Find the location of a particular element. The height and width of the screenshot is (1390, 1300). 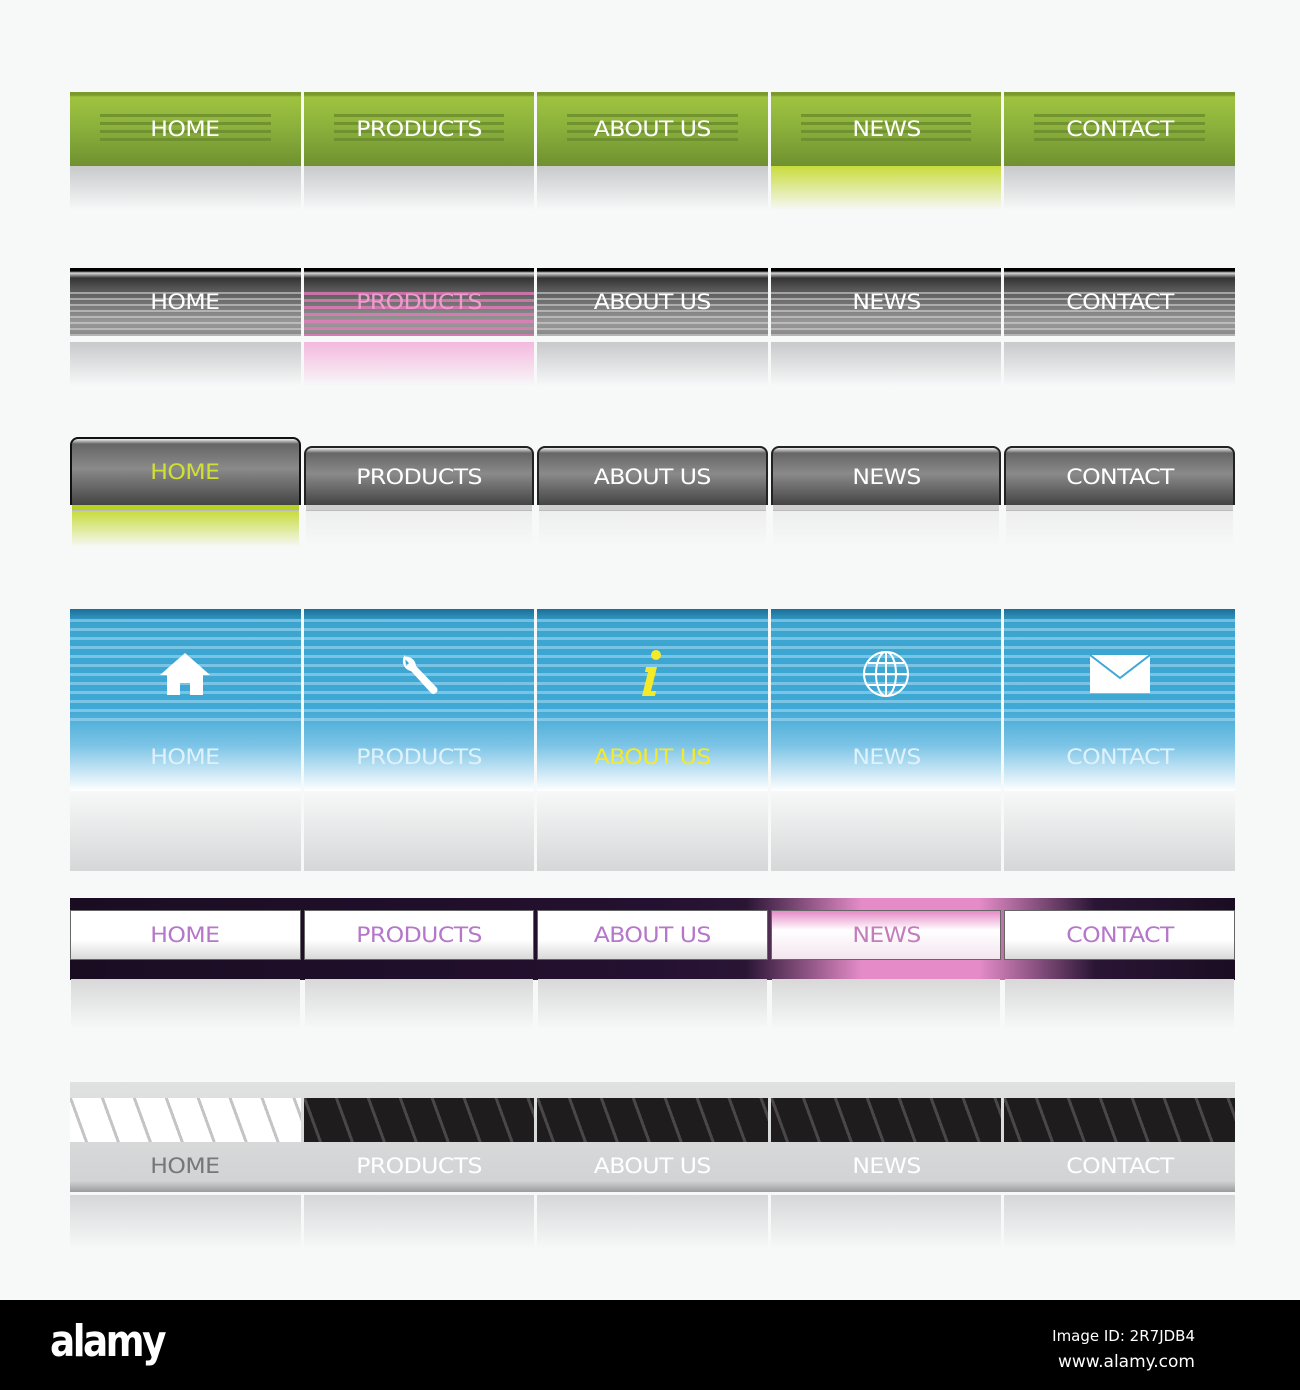

envelope-icon is located at coordinates (1120, 674).